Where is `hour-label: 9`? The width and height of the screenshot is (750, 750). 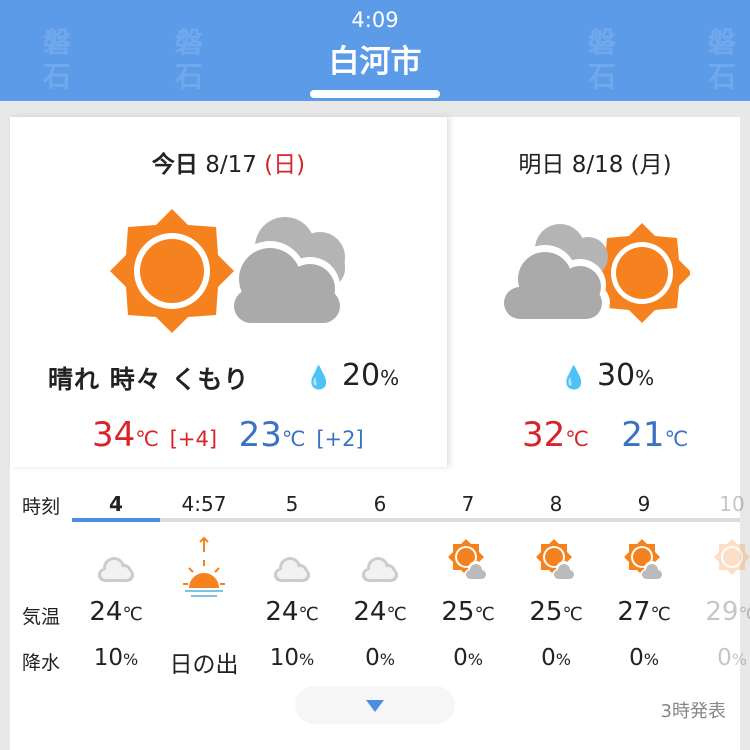
hour-label: 9 is located at coordinates (644, 504).